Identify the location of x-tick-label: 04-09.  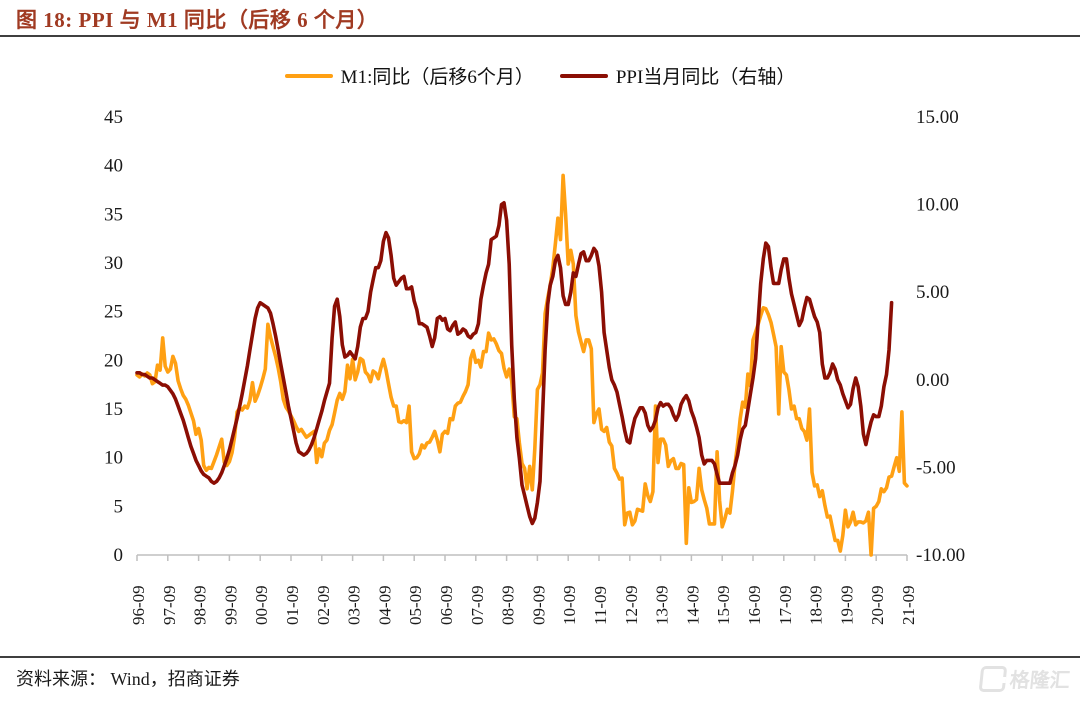
(384, 605).